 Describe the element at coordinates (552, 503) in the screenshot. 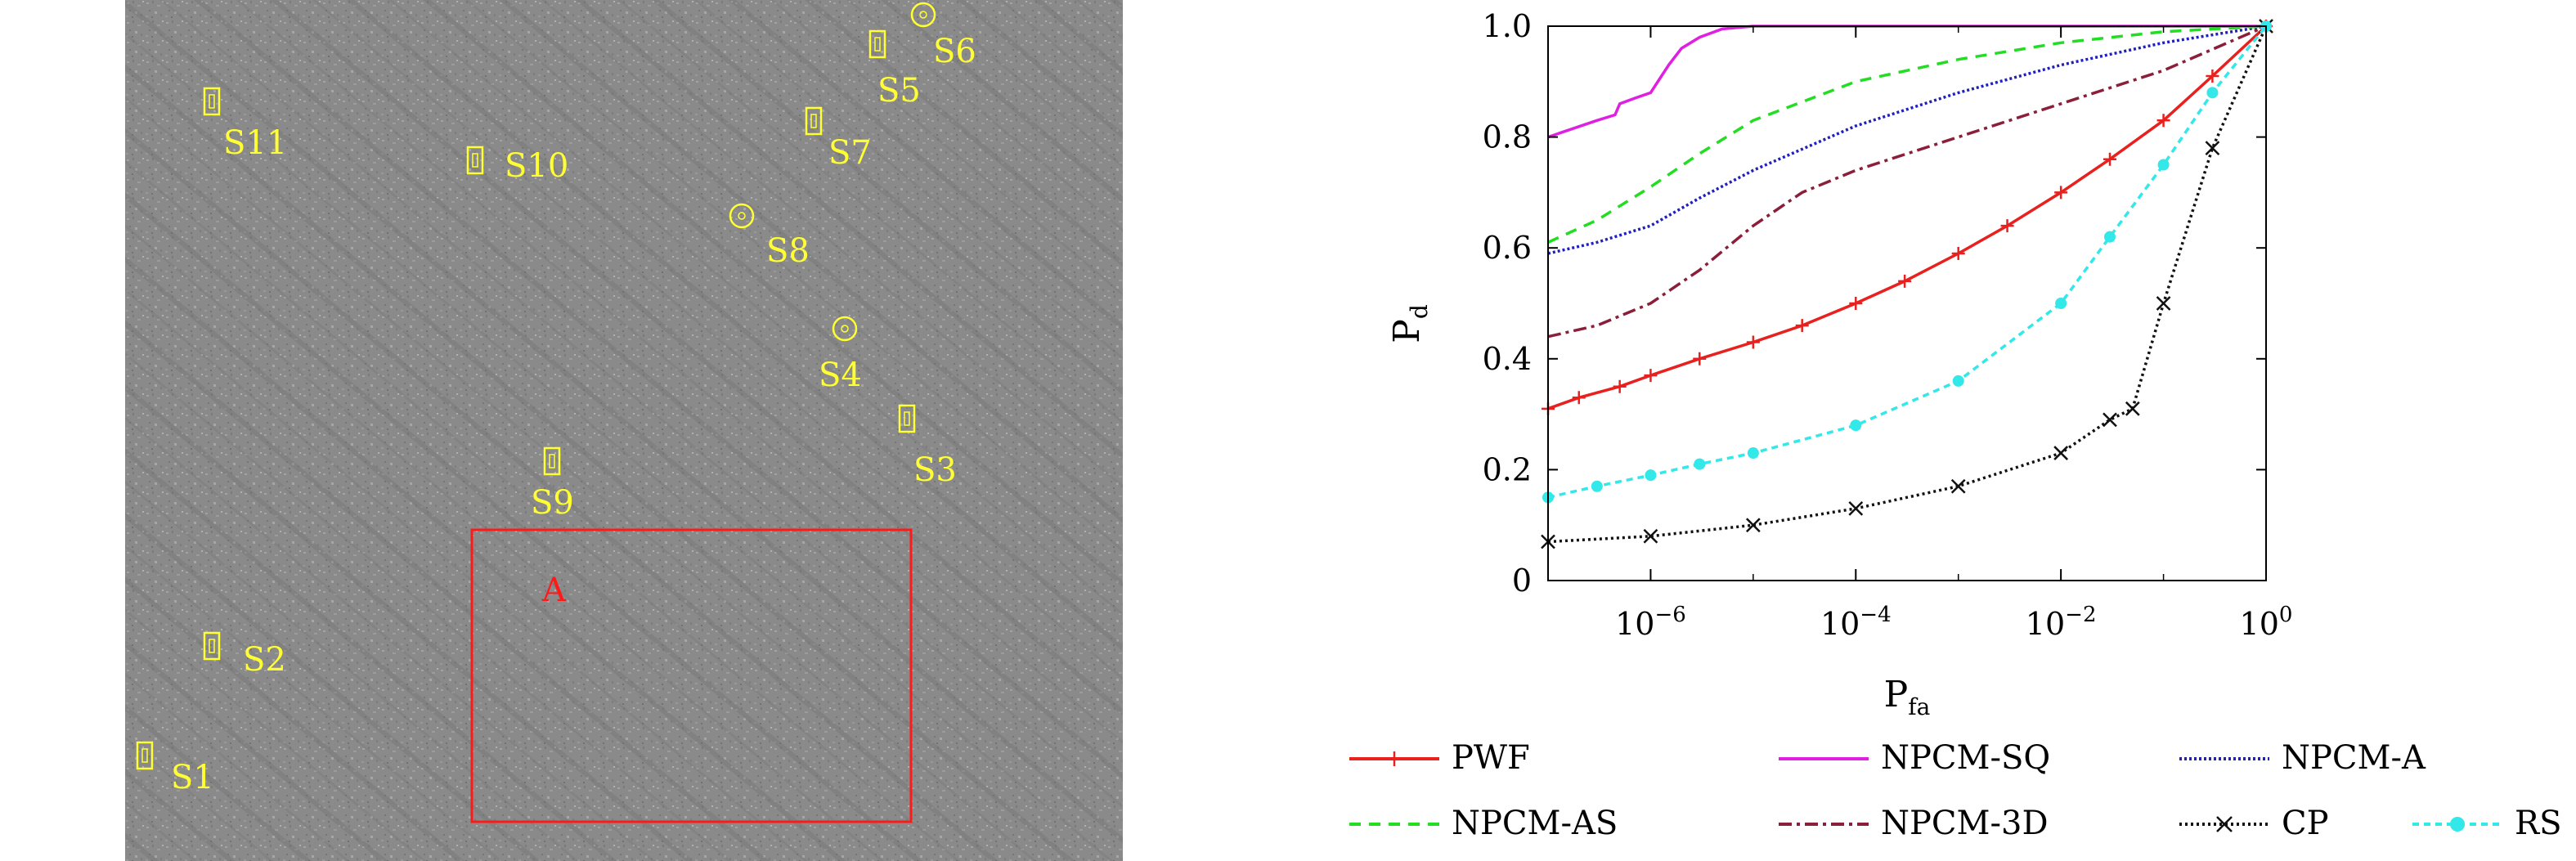

I see `target-label: S9` at that location.